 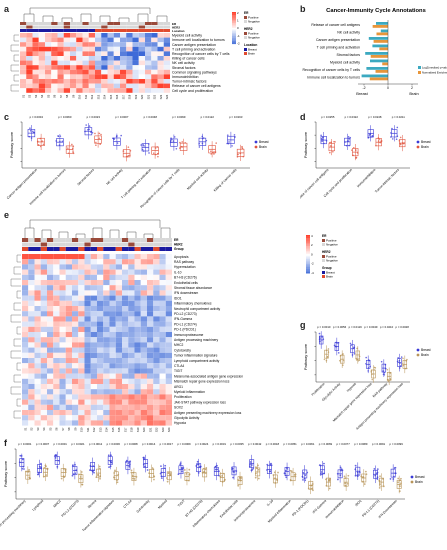 I want to click on category-label: Killing of cancer cells, so click(x=225, y=180).